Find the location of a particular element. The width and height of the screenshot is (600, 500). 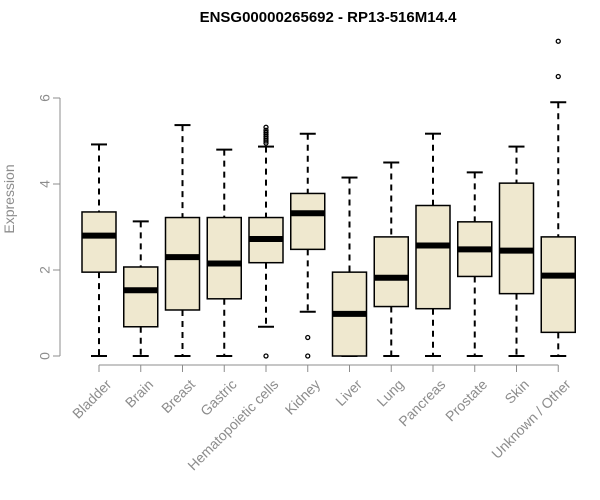

box-kidney is located at coordinates (308, 245).